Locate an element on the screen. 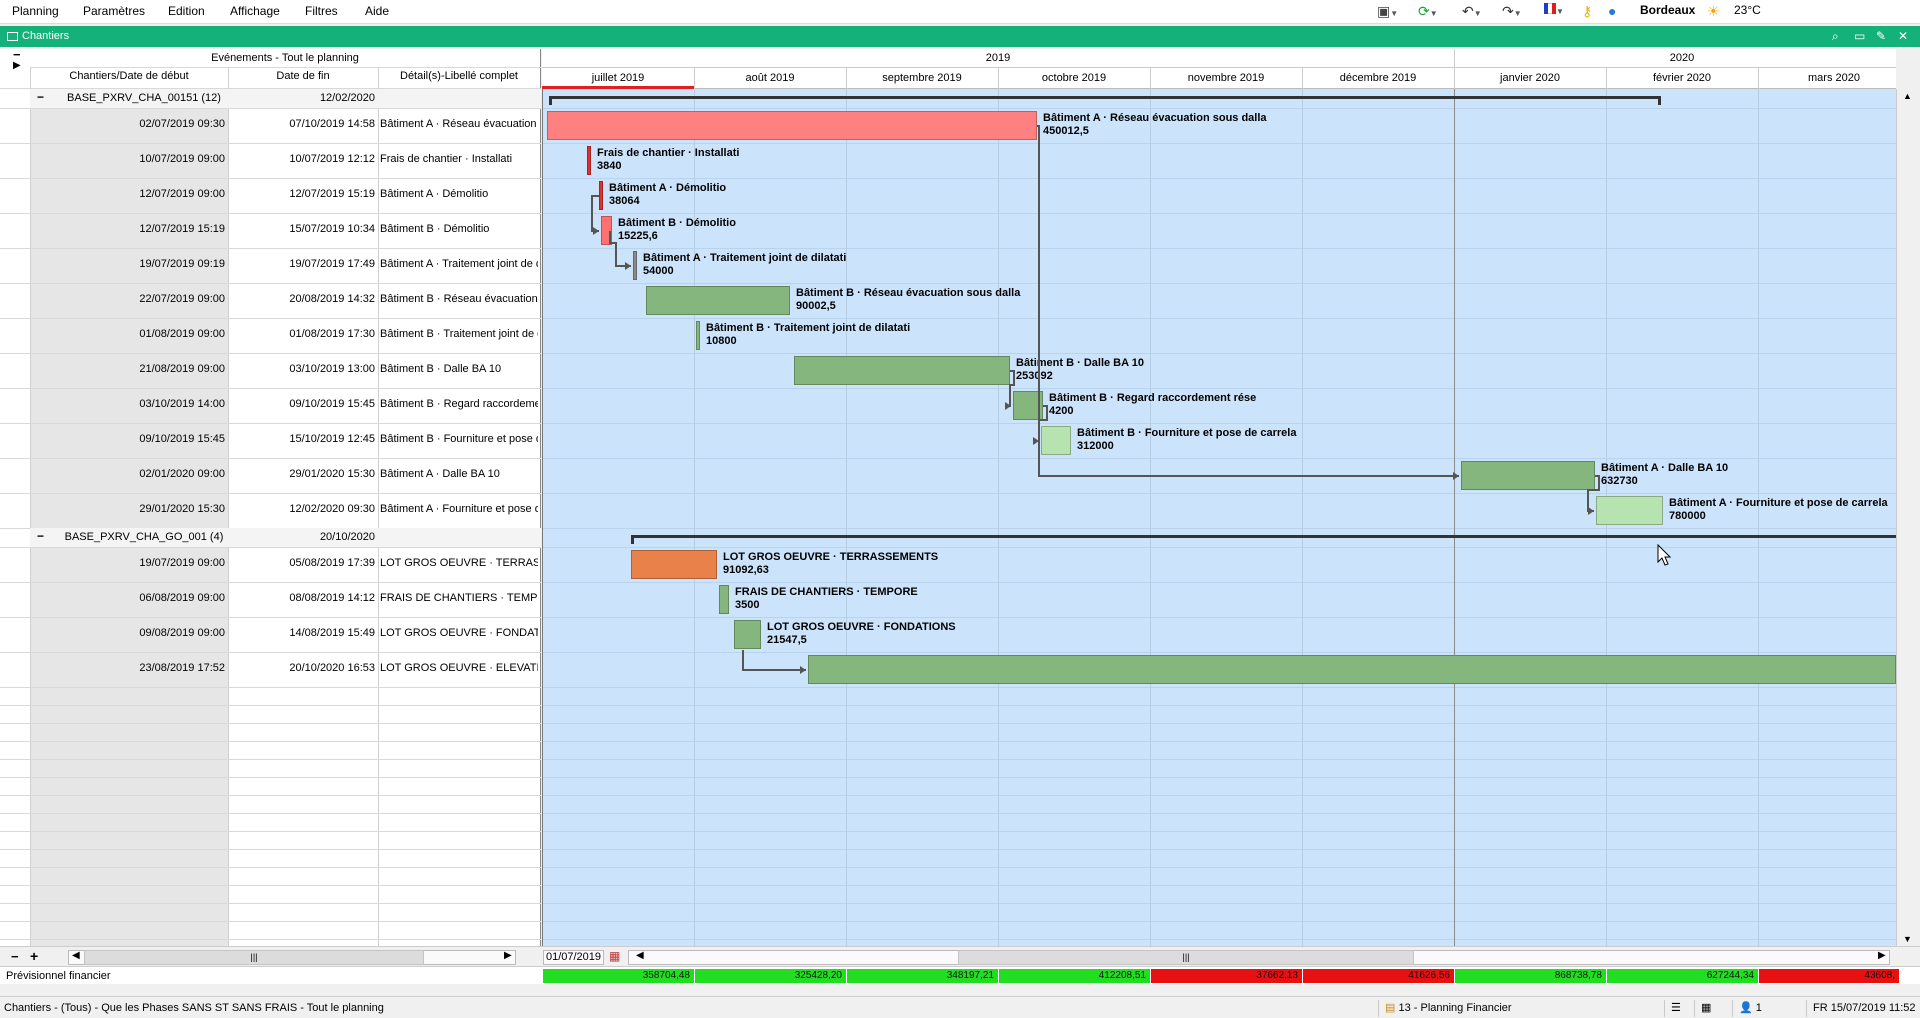 This screenshot has width=1920, height=1018. menu-aide: Aide is located at coordinates (377, 11).